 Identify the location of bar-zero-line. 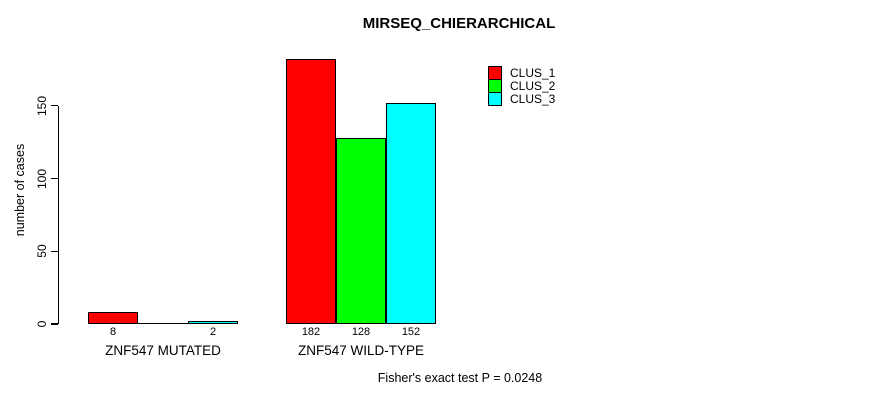
(163, 323).